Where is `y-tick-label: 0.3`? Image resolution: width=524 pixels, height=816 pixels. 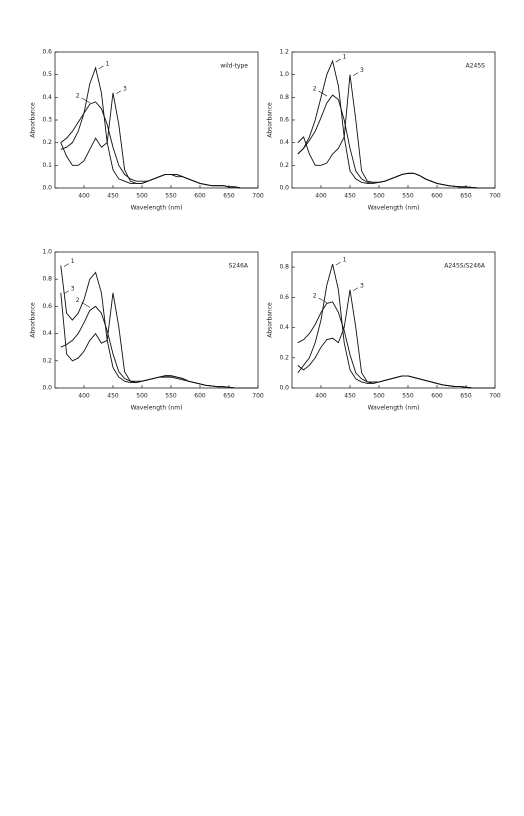 y-tick-label: 0.3 is located at coordinates (47, 120).